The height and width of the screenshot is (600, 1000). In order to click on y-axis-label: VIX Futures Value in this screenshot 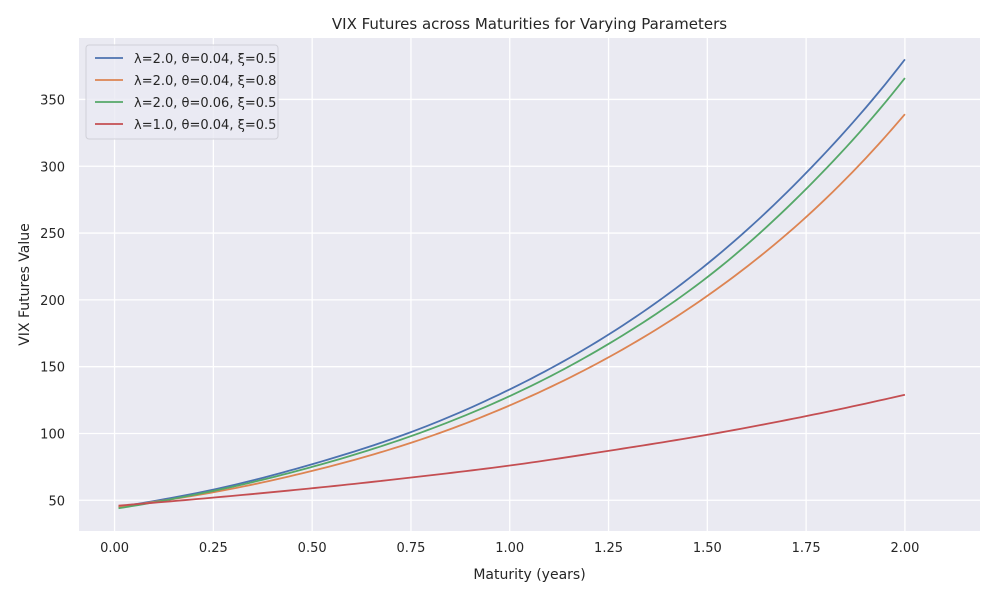, I will do `click(25, 284)`.